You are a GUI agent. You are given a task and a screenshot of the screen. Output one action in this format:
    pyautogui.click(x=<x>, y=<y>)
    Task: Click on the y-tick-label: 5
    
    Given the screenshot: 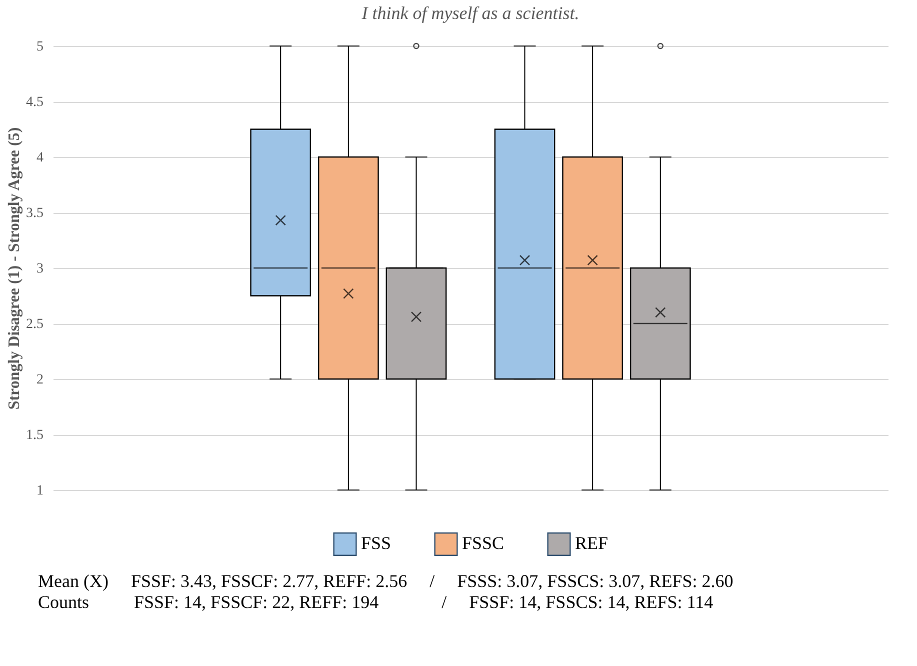 What is the action you would take?
    pyautogui.click(x=40, y=47)
    